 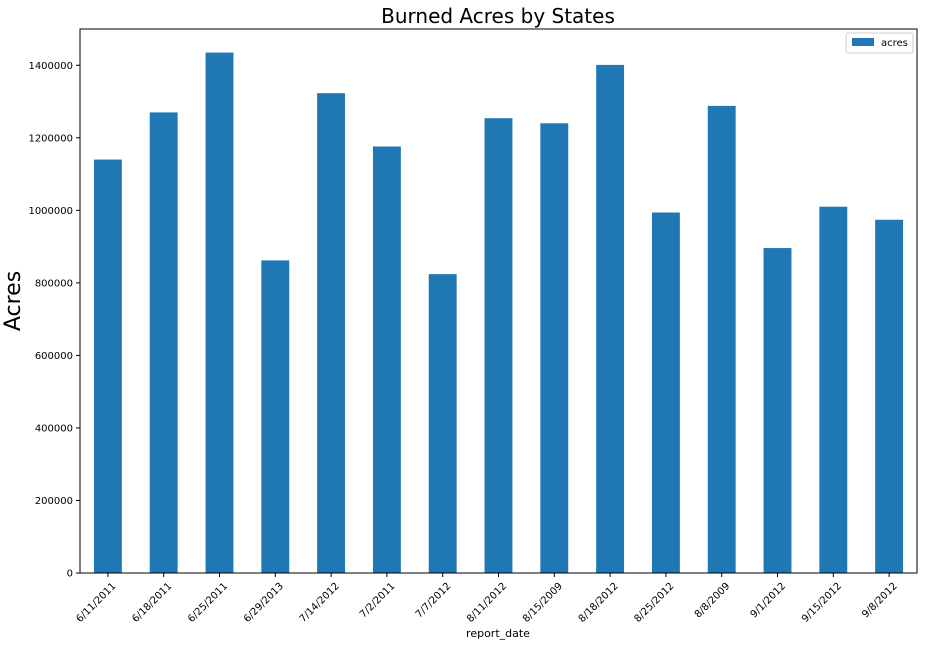 I want to click on y-axis-label: Acres, so click(x=13, y=301).